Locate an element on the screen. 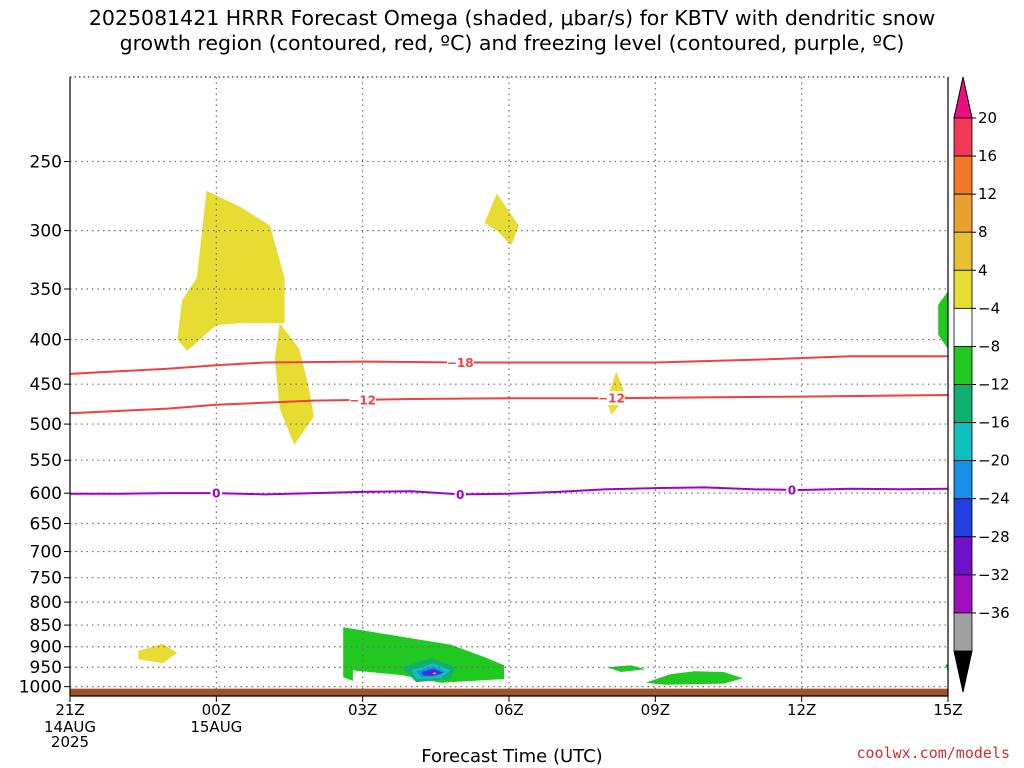 This screenshot has height=768, width=1024. colorbar-tick-label-8: −16 is located at coordinates (994, 423).